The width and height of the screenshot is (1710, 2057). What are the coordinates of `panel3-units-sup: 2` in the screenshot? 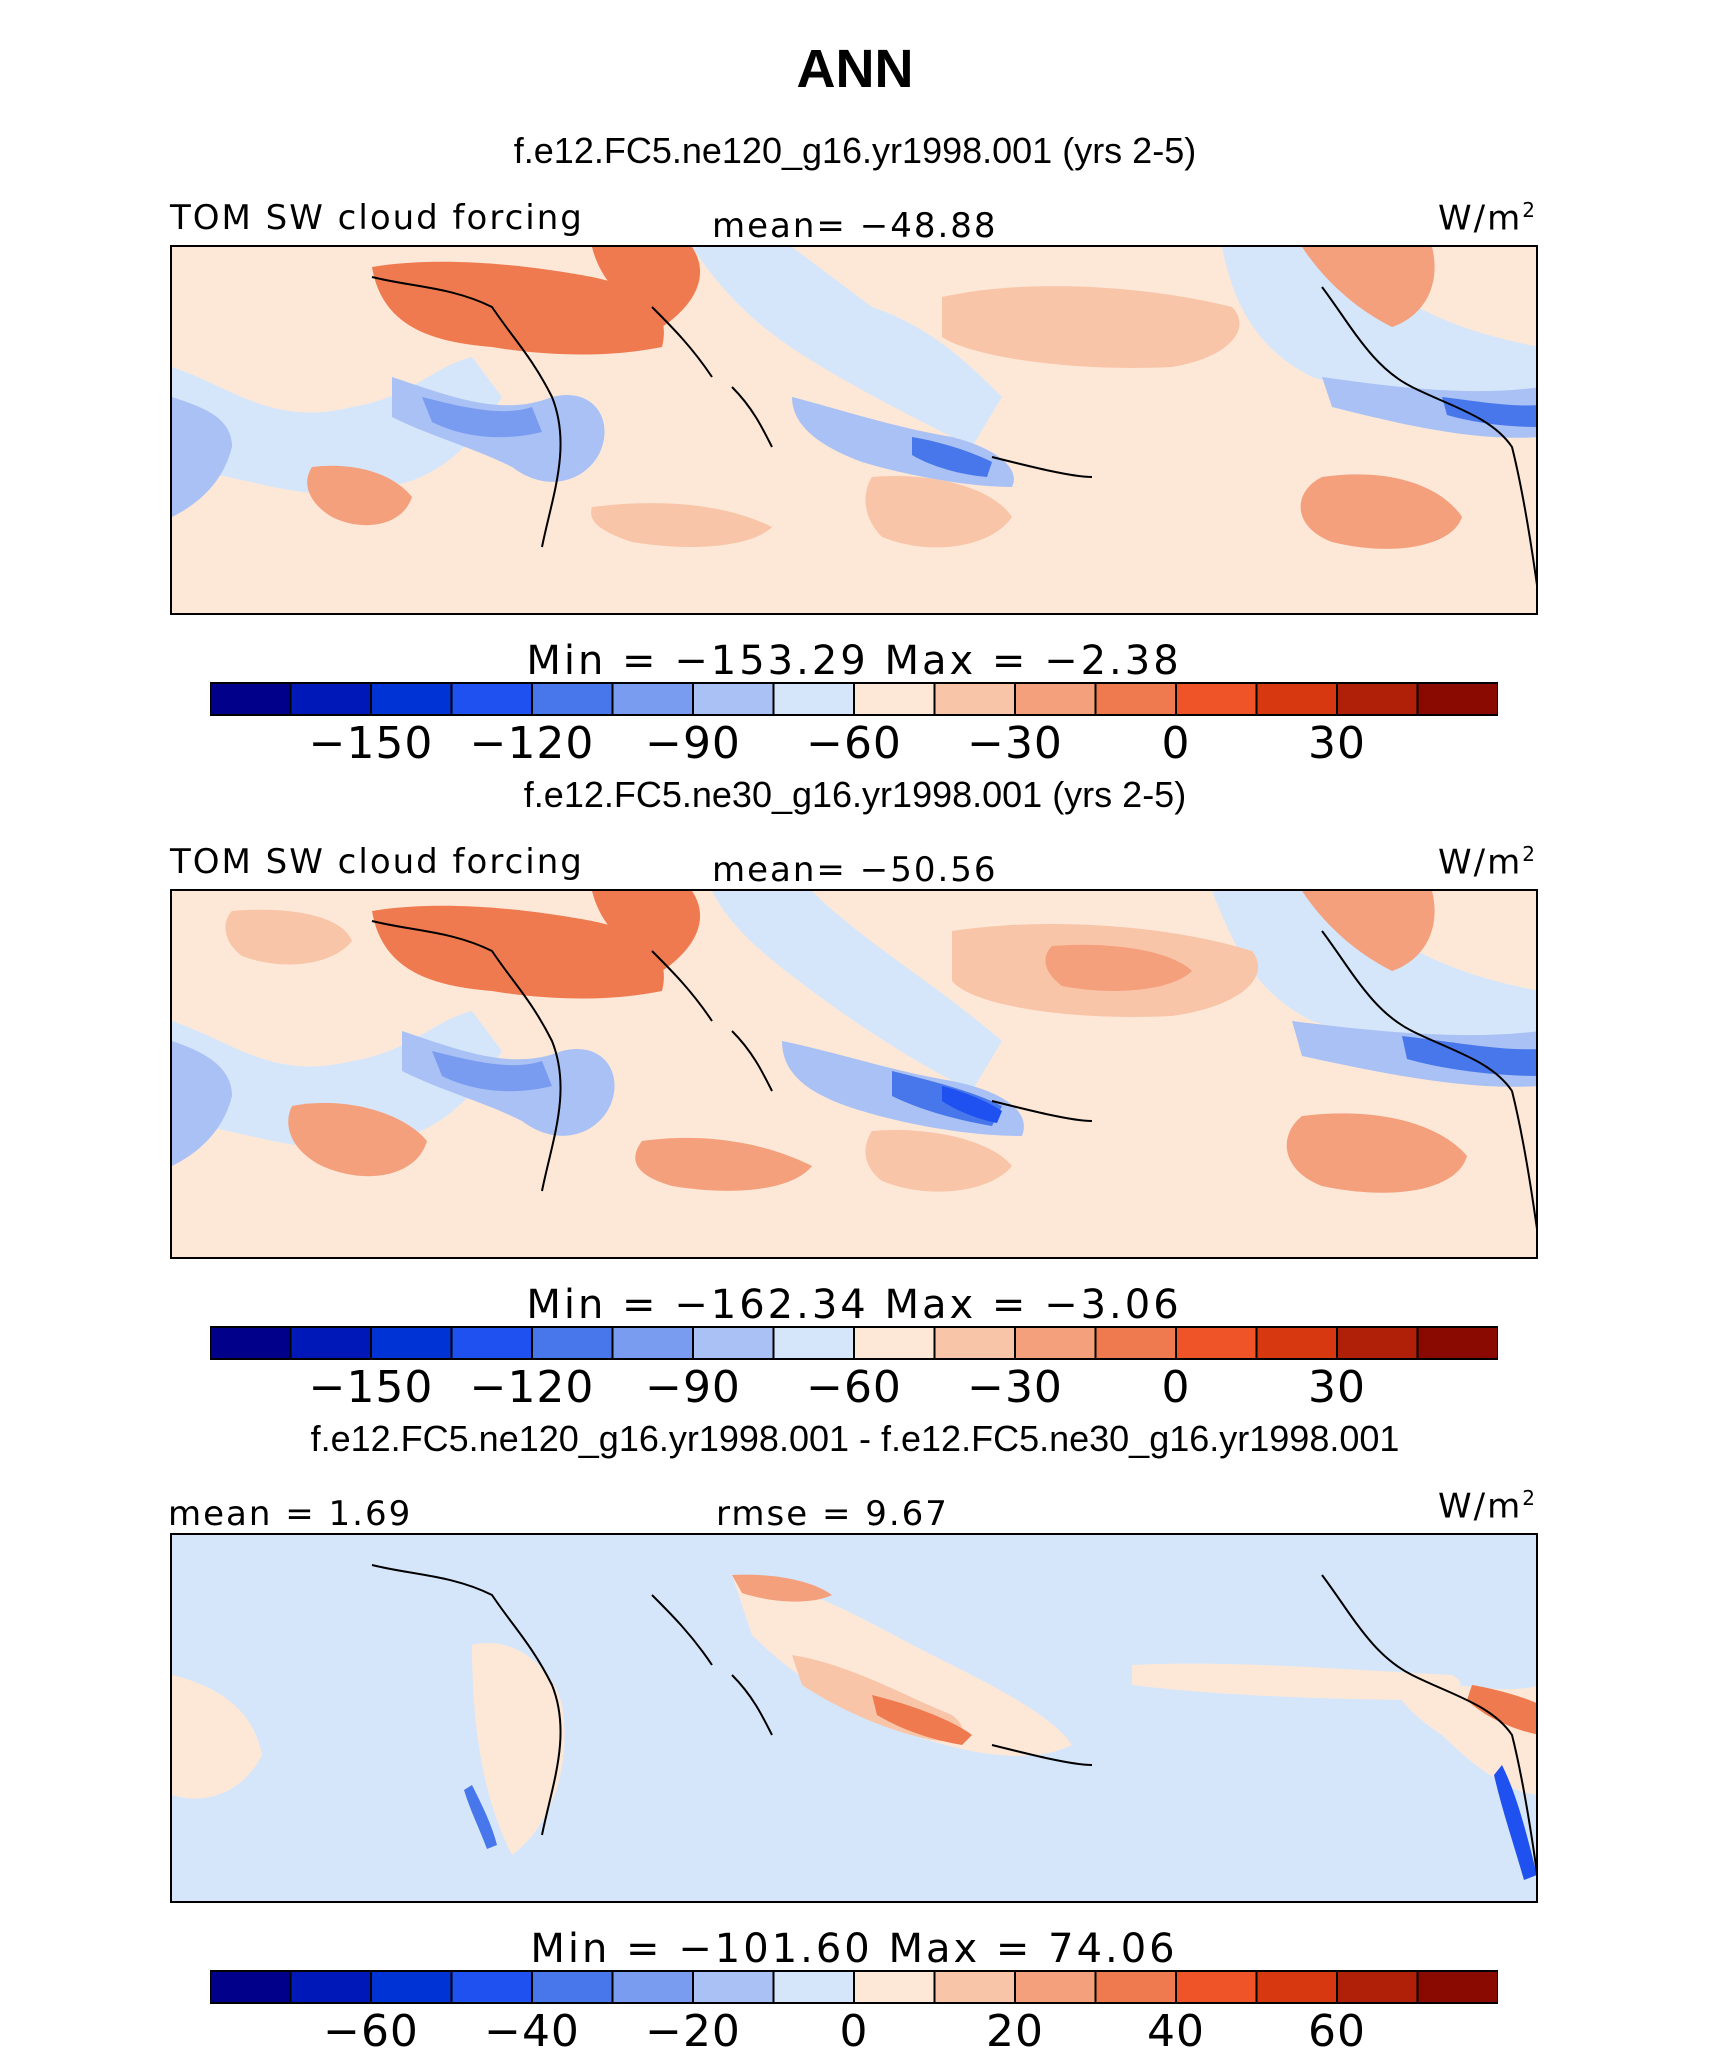 It's located at (1529, 1498).